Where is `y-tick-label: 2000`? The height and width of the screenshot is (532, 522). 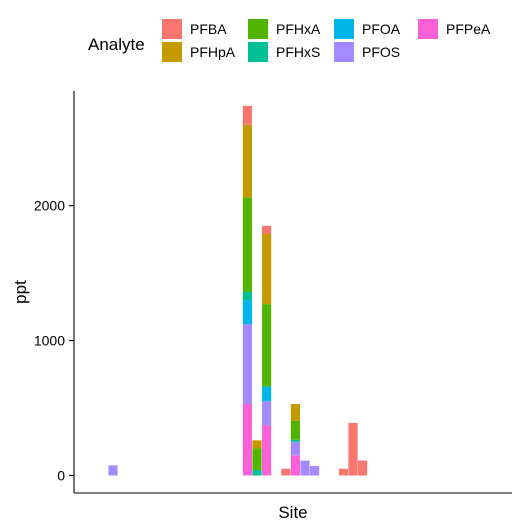
y-tick-label: 2000 is located at coordinates (49, 206).